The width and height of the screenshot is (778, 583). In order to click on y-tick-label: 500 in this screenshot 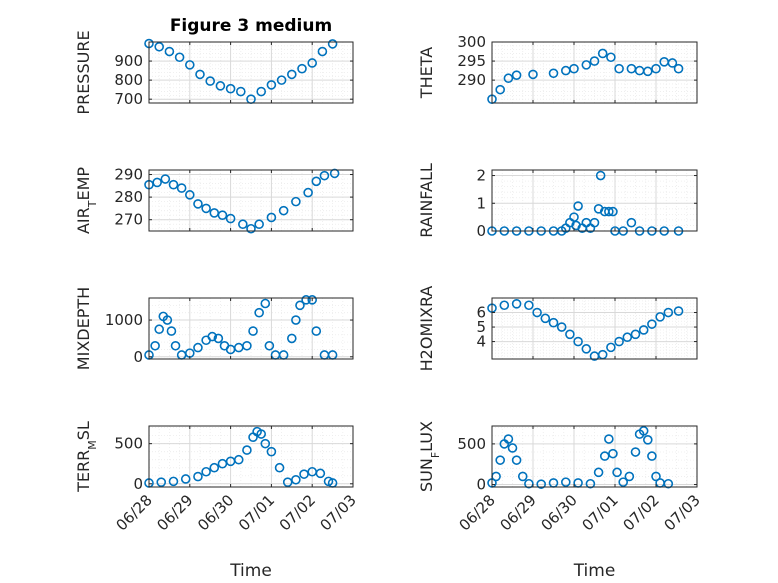, I will do `click(128, 444)`.